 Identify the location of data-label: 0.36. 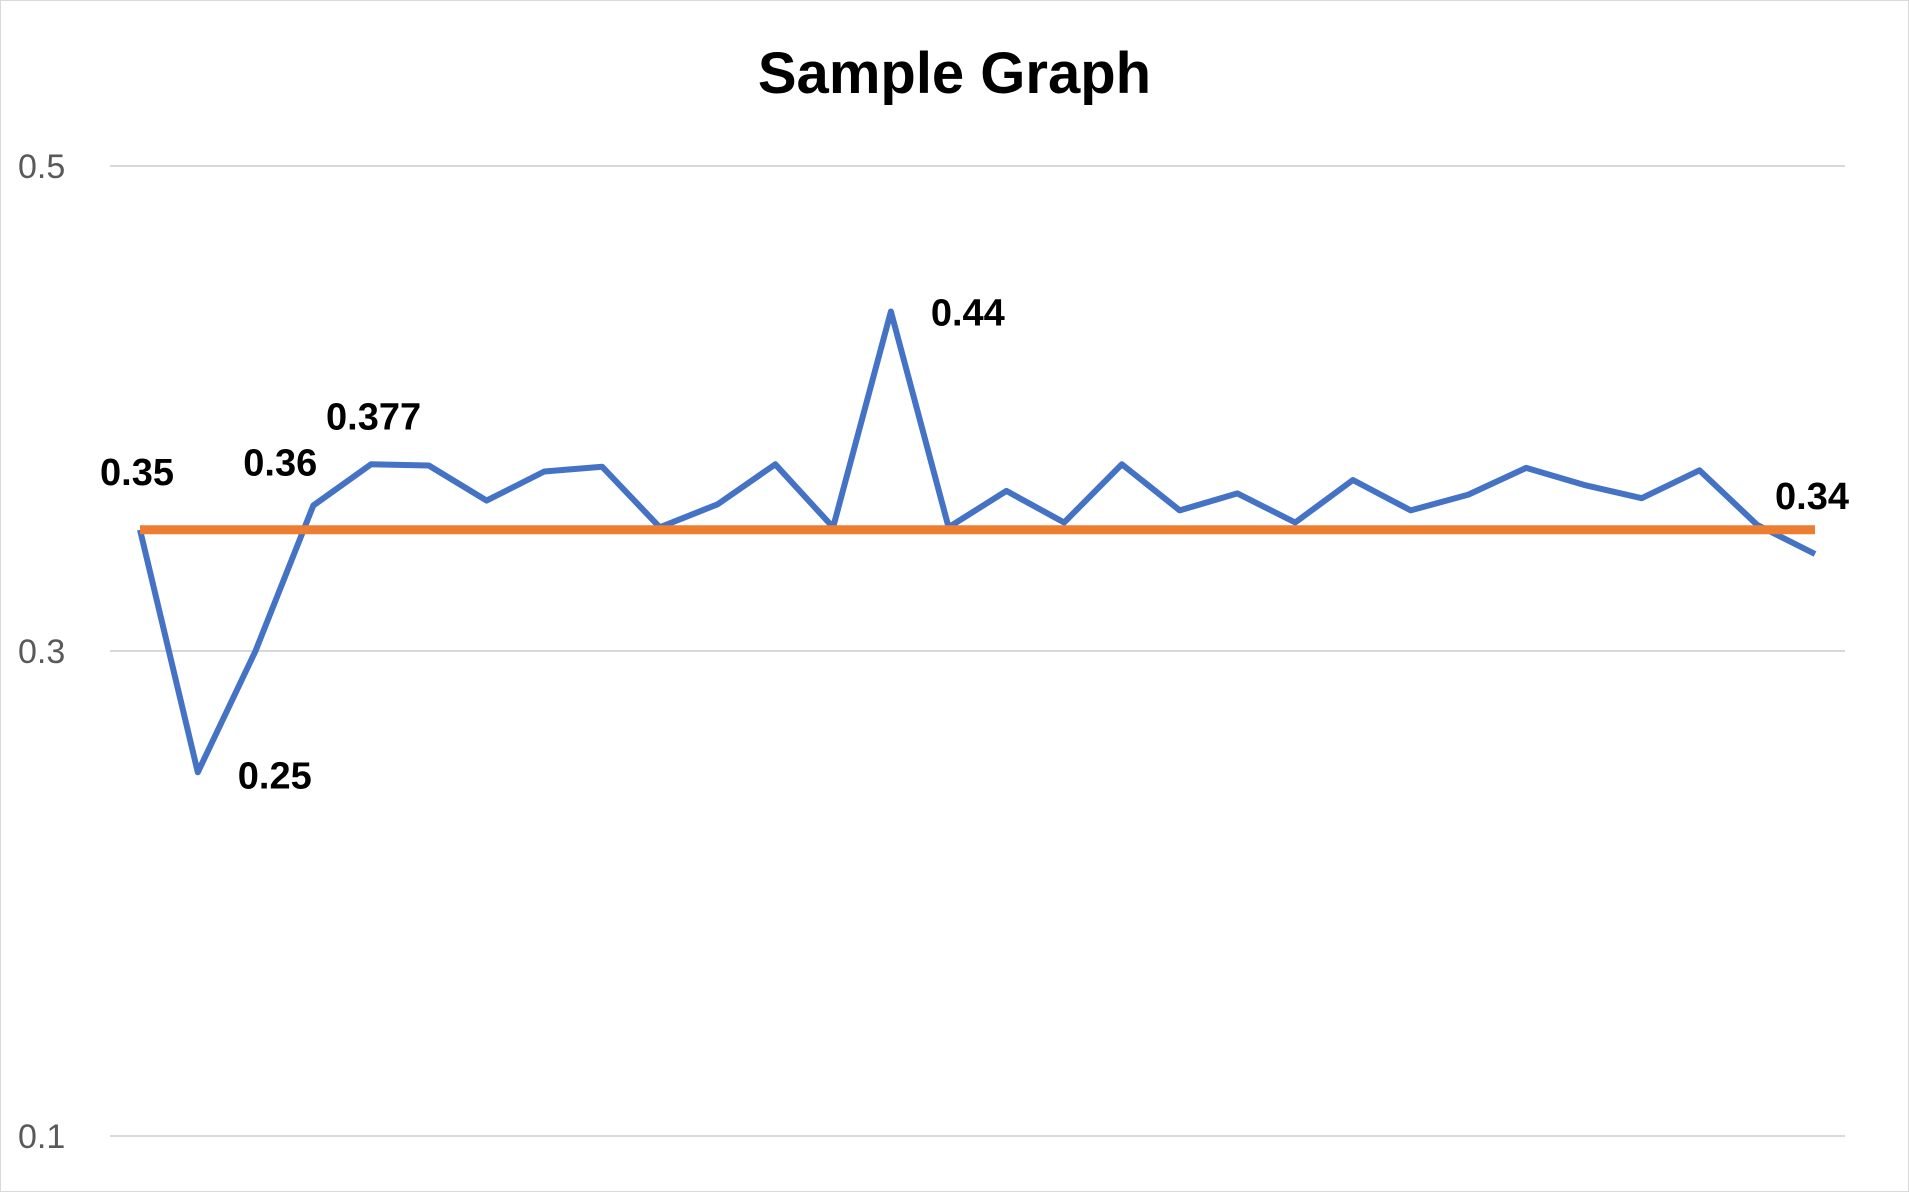
(280, 464).